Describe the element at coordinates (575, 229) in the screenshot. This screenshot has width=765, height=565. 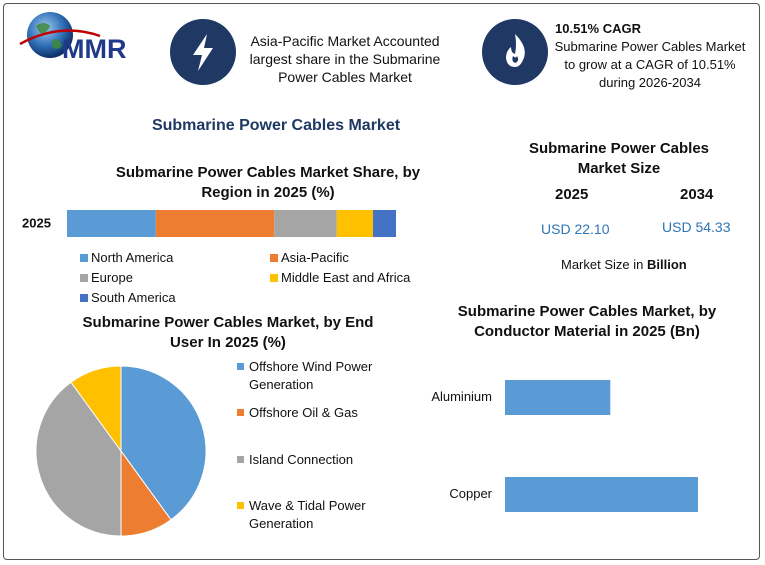
I see `market-size-value: USD 22.10` at that location.